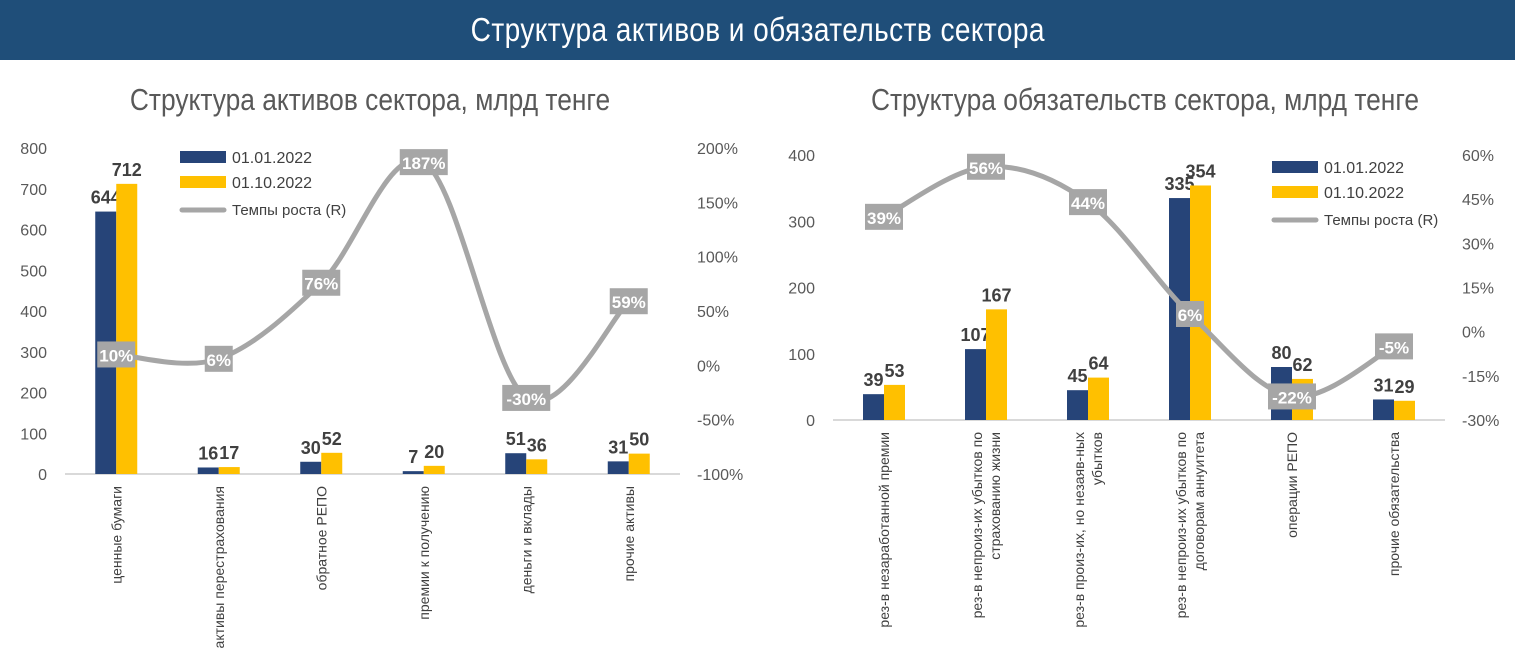 This screenshot has width=1515, height=671. What do you see at coordinates (715, 421) in the screenshot?
I see `y2-tick-label: -50%` at bounding box center [715, 421].